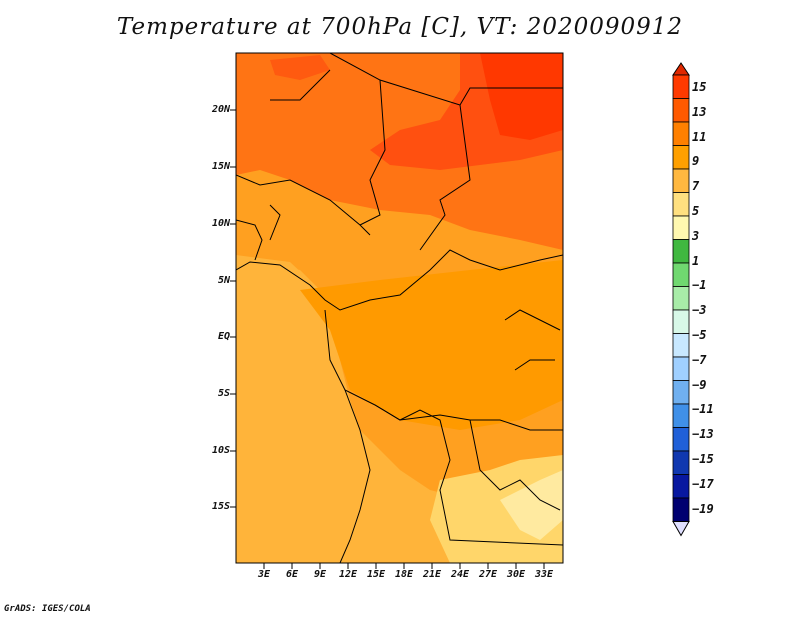 This screenshot has width=800, height=618. I want to click on colorbar-level-label: −1, so click(699, 285).